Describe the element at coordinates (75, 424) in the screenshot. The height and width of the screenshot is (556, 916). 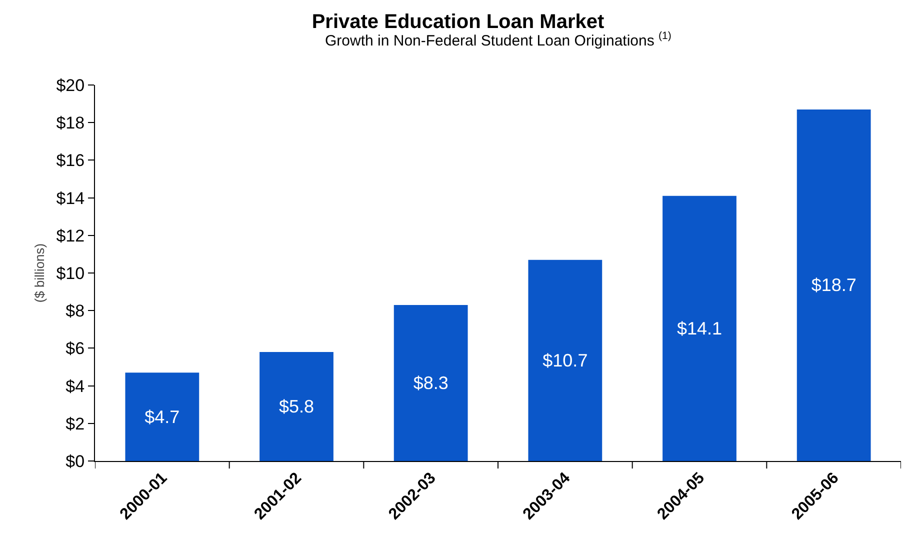
I see `y-tick-label: $2` at that location.